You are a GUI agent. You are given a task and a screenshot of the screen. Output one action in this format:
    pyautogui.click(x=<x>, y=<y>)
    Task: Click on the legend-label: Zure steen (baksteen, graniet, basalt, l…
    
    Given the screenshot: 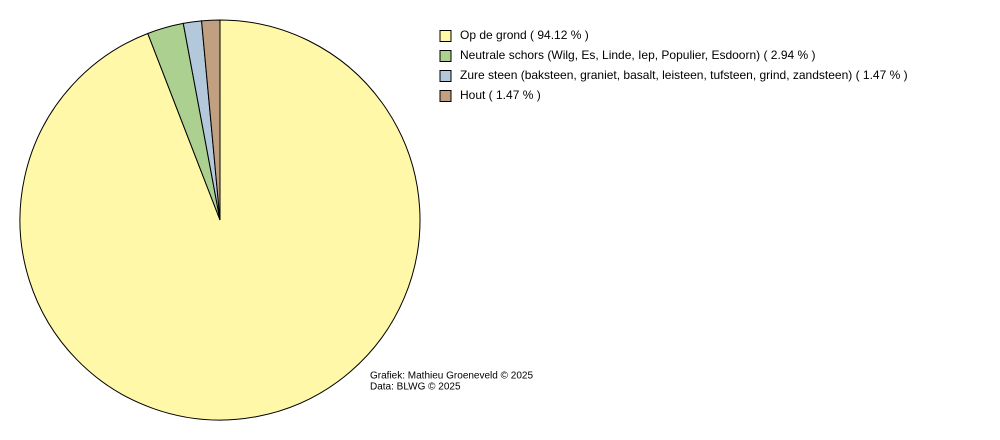 What is the action you would take?
    pyautogui.click(x=684, y=75)
    